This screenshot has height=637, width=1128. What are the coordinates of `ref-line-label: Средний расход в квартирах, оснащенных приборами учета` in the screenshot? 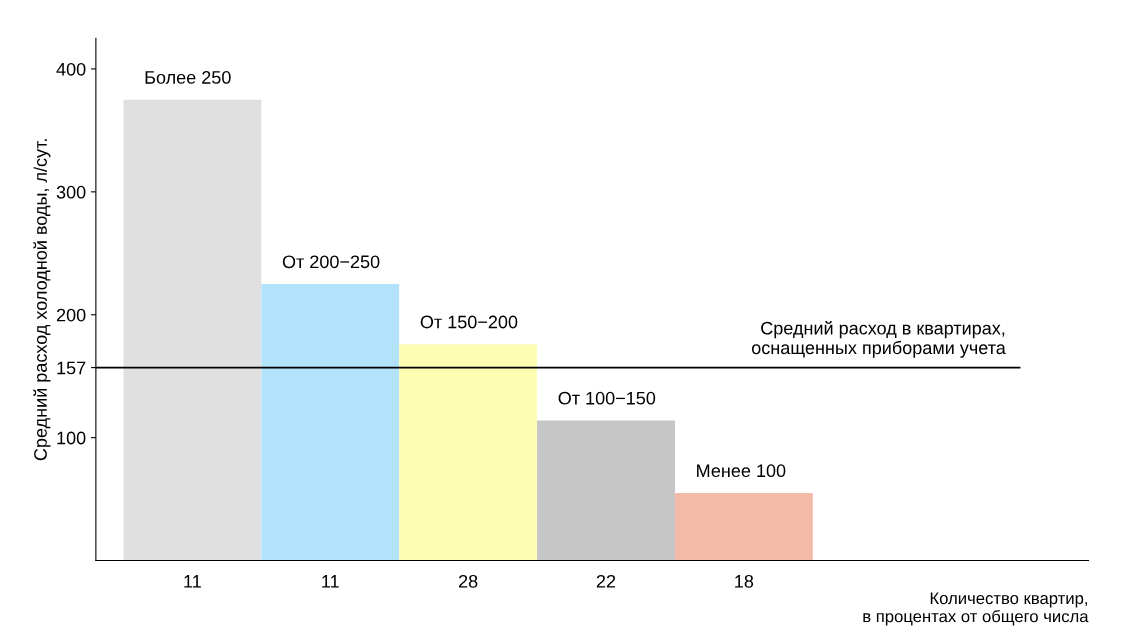 It's located at (878, 339).